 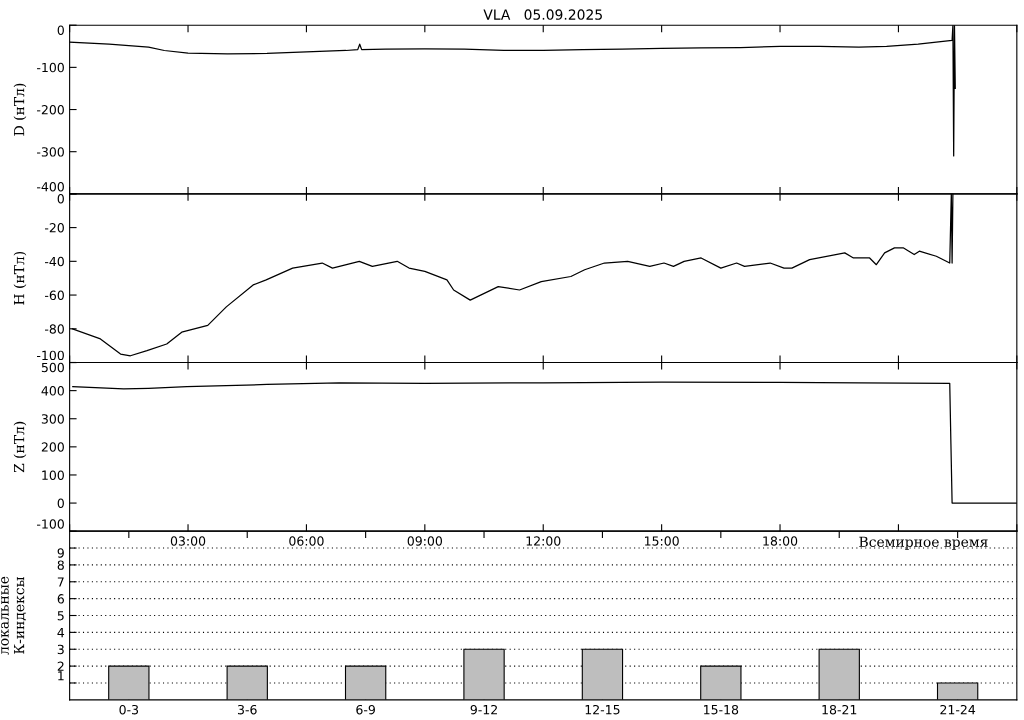 What do you see at coordinates (721, 709) in the screenshot?
I see `x-tick-label: 15-18` at bounding box center [721, 709].